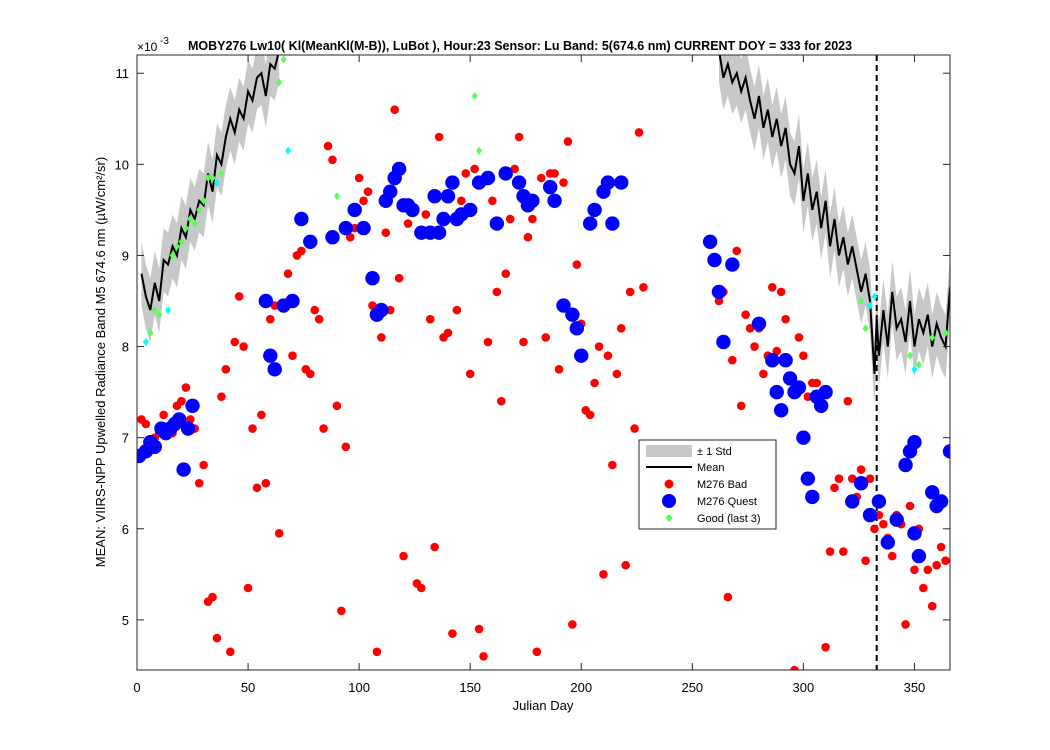 This screenshot has height=750, width=1050. Describe the element at coordinates (147, 47) in the screenshot. I see `y-exponent-base: ×10` at that location.